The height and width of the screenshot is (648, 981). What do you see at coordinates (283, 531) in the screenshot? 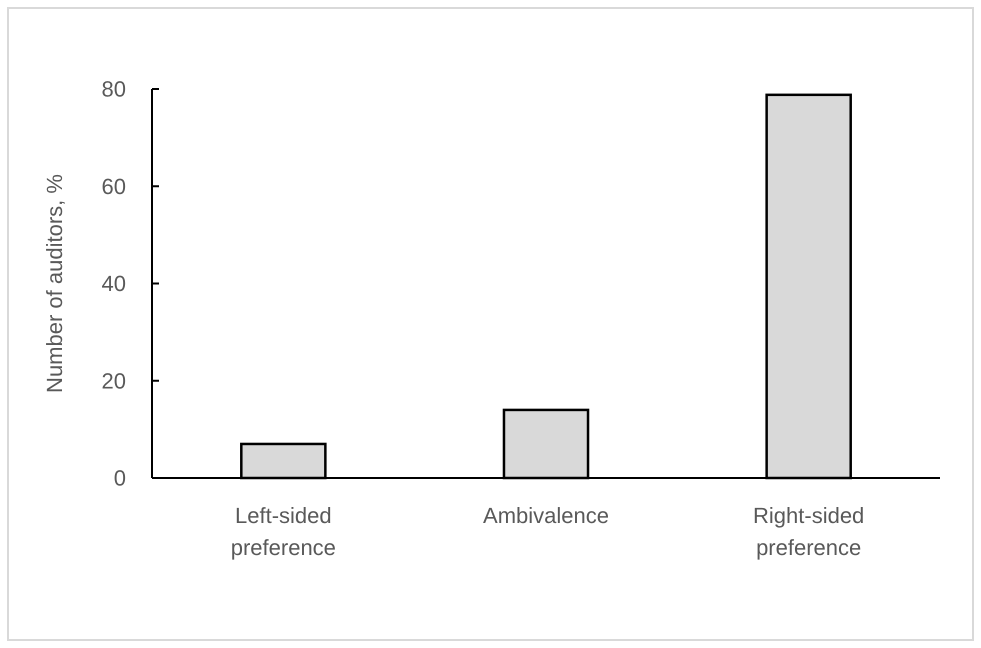
I see `x-tick-label: Left-sided preference` at bounding box center [283, 531].